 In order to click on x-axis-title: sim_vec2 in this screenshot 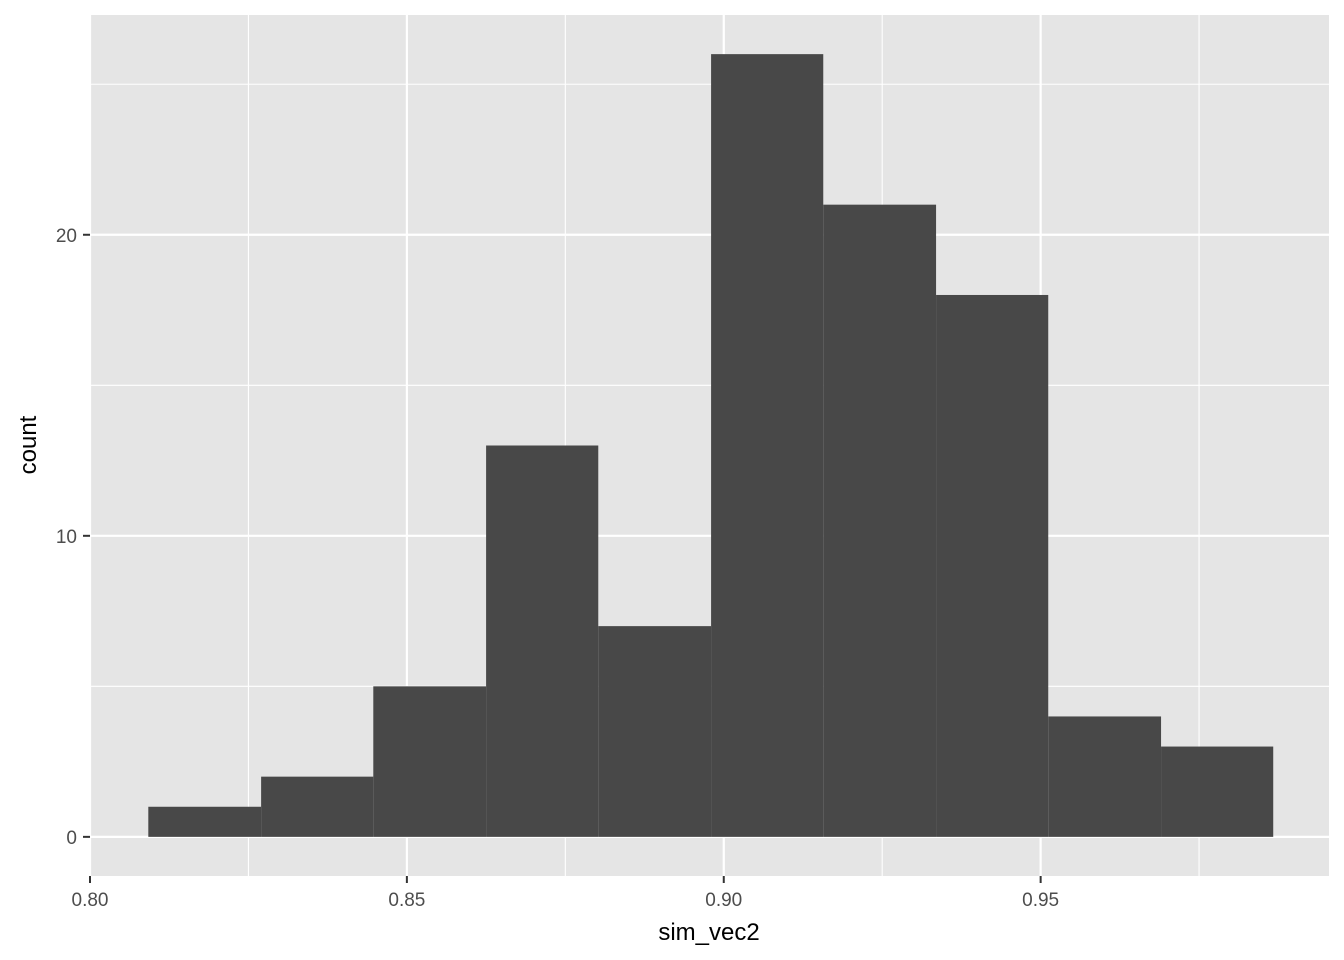, I will do `click(708, 932)`.